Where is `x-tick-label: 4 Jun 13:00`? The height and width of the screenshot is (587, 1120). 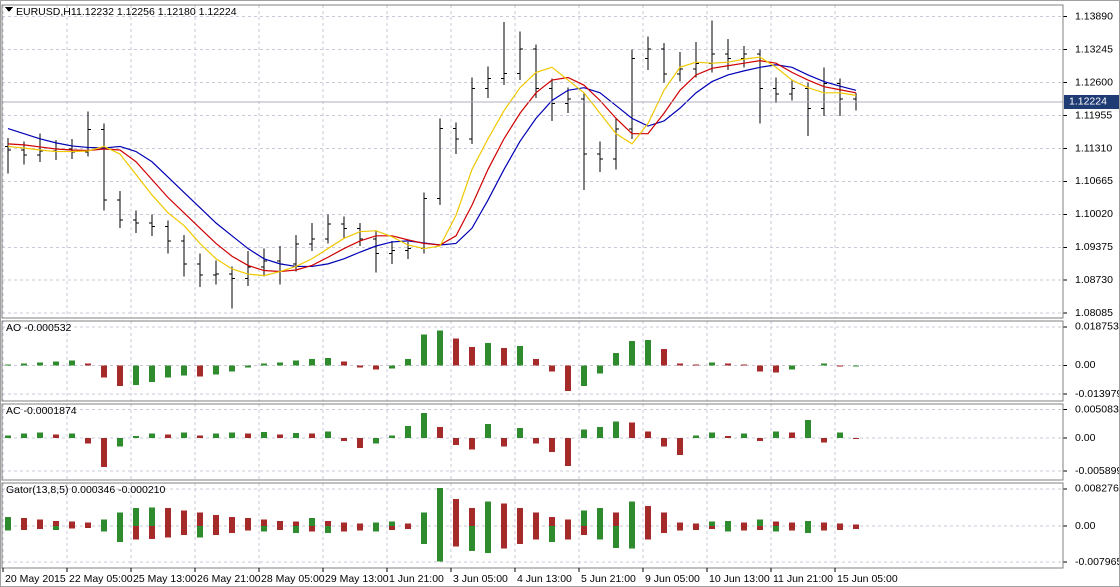 x-tick-label: 4 Jun 13:00 is located at coordinates (544, 579).